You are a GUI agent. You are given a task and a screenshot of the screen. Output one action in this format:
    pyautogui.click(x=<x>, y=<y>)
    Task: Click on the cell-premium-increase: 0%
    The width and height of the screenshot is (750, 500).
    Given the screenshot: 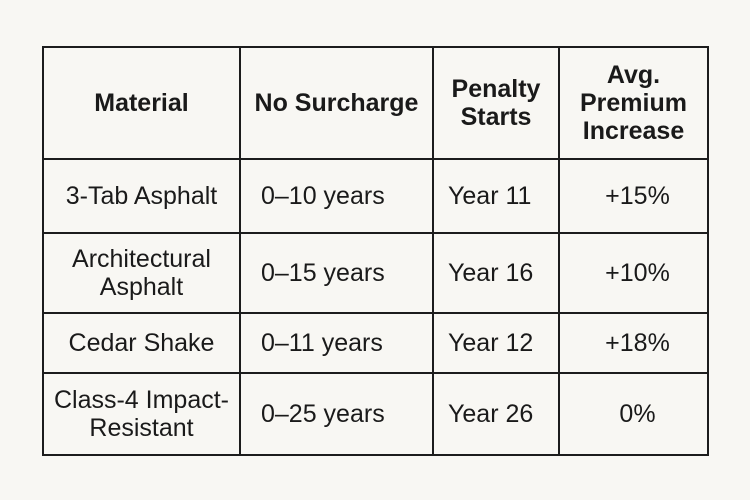 What is the action you would take?
    pyautogui.click(x=633, y=414)
    